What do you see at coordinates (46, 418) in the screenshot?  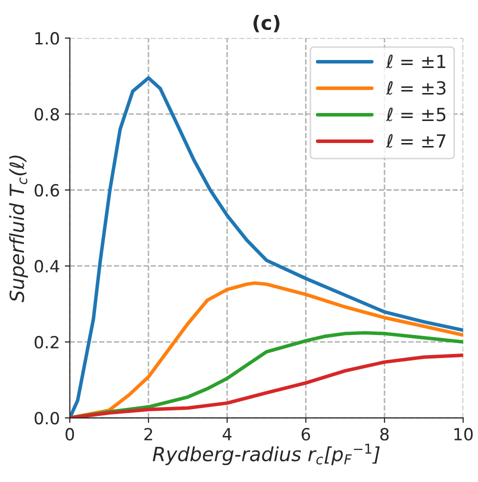 I see `y-tick-label: 0.0` at bounding box center [46, 418].